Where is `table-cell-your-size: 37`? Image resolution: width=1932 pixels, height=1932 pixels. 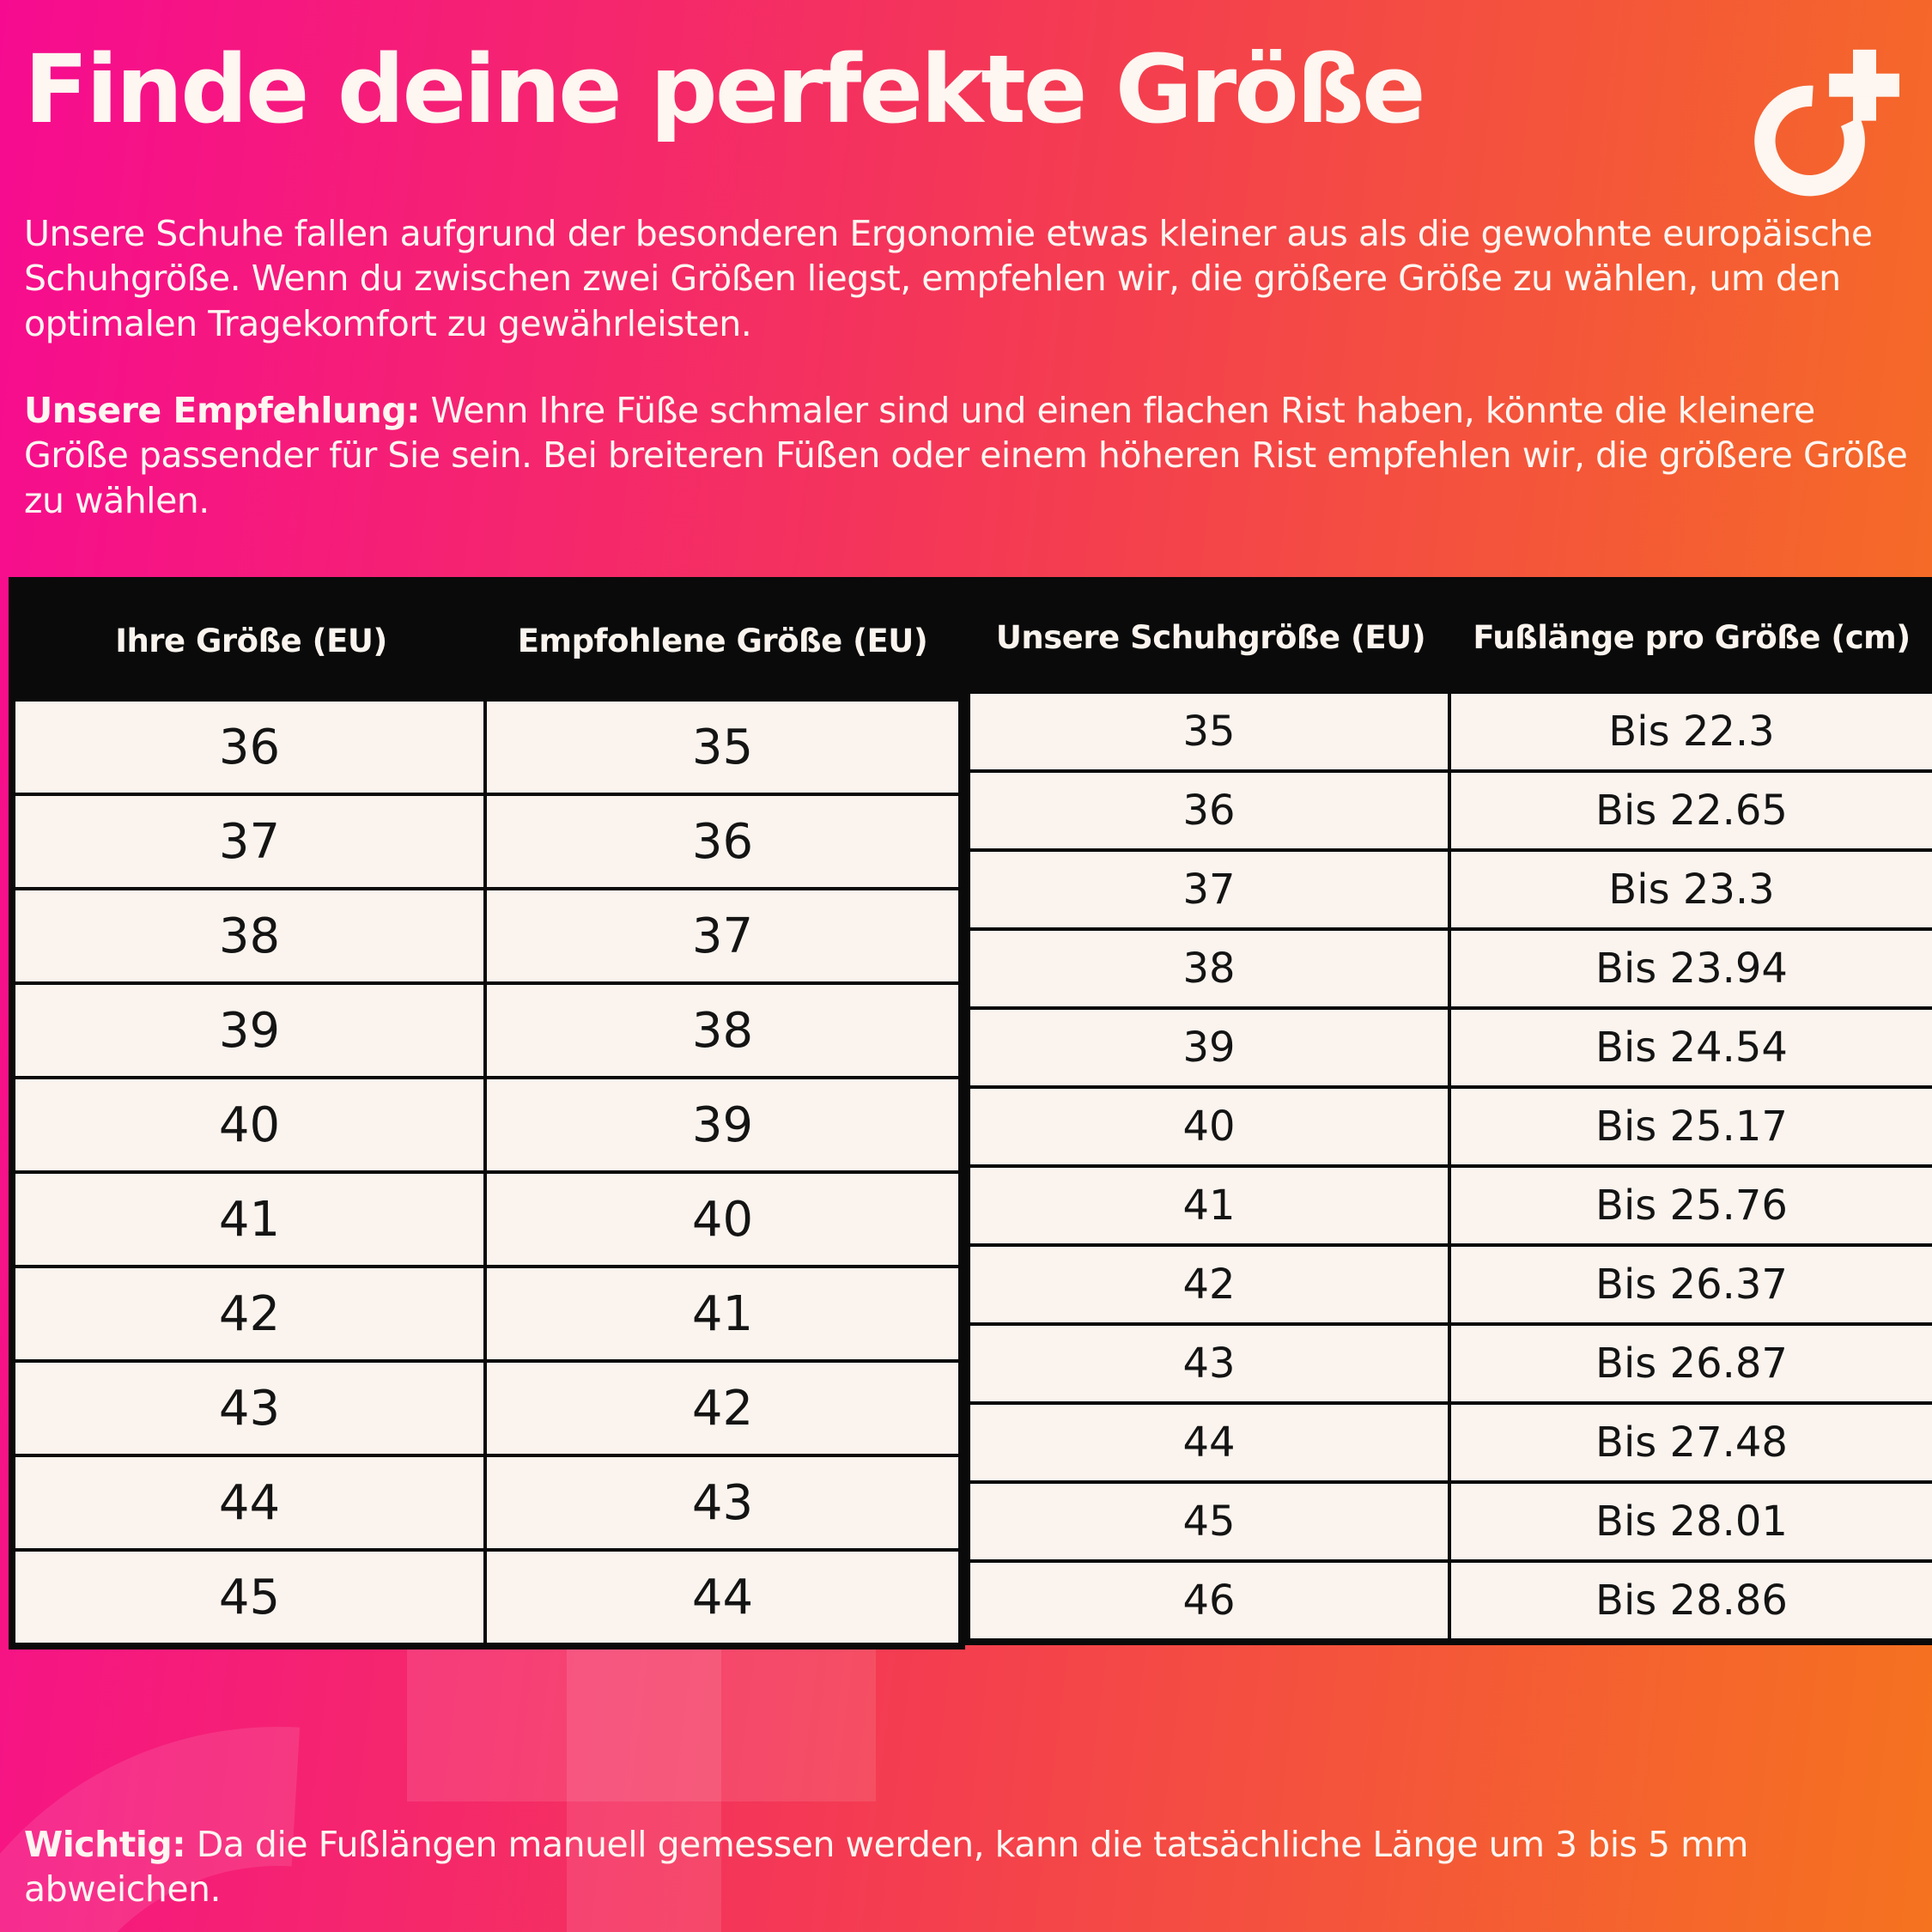
table-cell-your-size: 37 is located at coordinates (251, 840).